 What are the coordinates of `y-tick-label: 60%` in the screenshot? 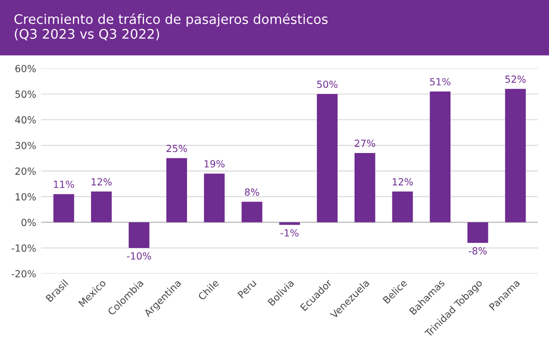 It's located at (25, 68).